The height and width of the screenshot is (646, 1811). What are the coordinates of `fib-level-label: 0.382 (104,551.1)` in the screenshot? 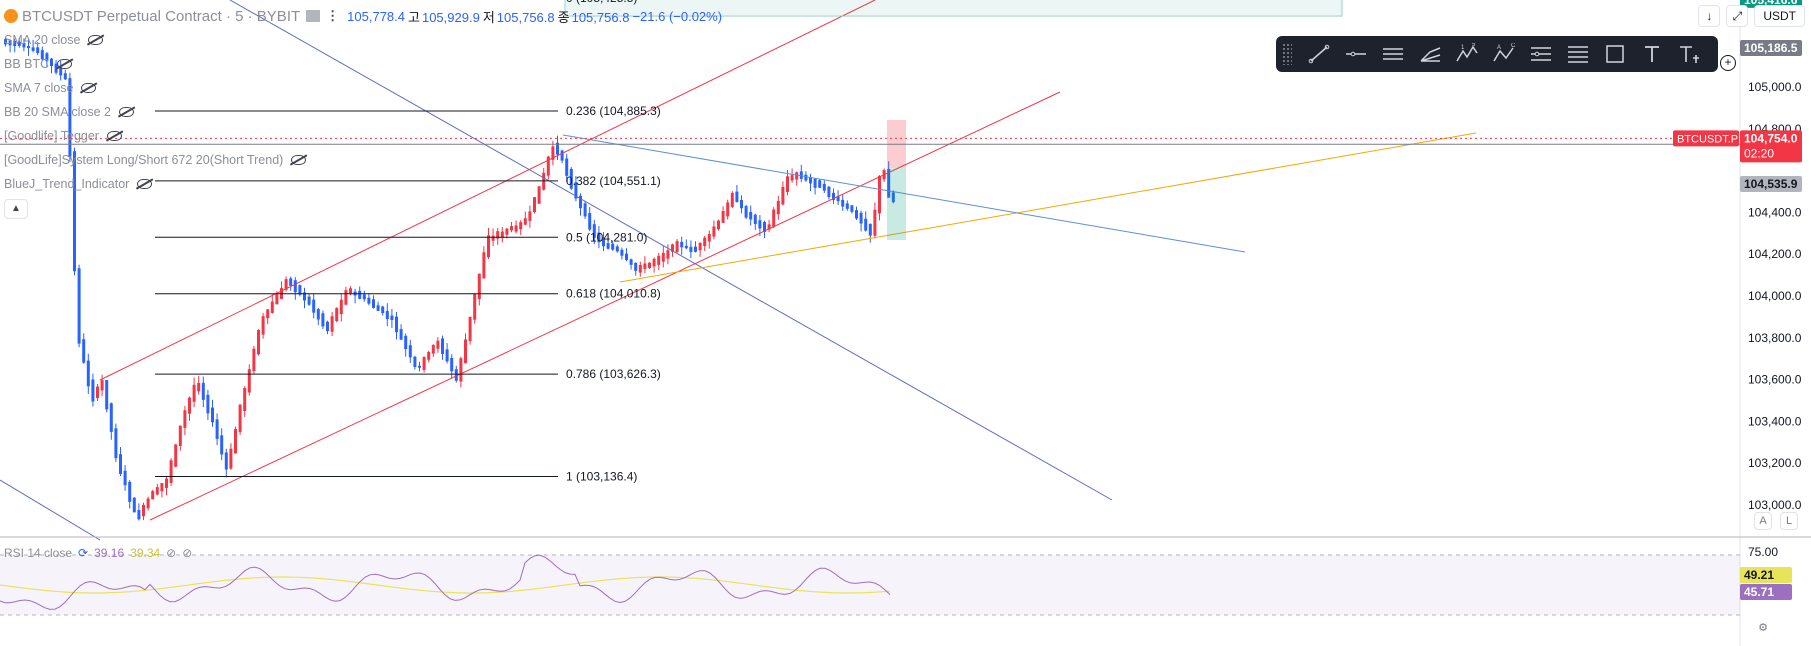 It's located at (613, 181).